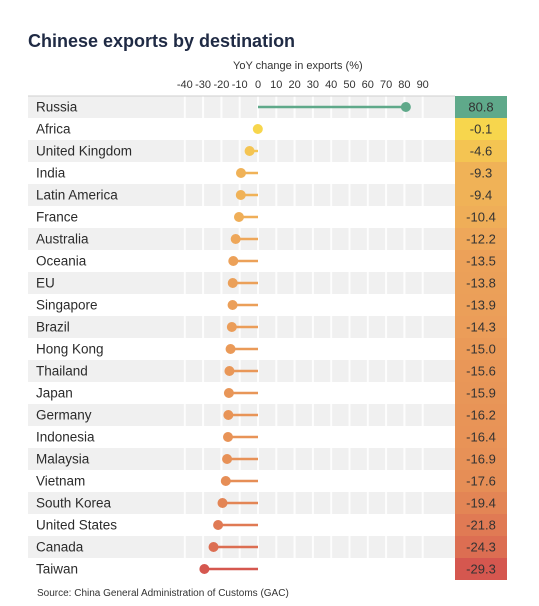 The width and height of the screenshot is (539, 606). Describe the element at coordinates (162, 41) in the screenshot. I see `chart-title: Chinese exports by destination` at that location.